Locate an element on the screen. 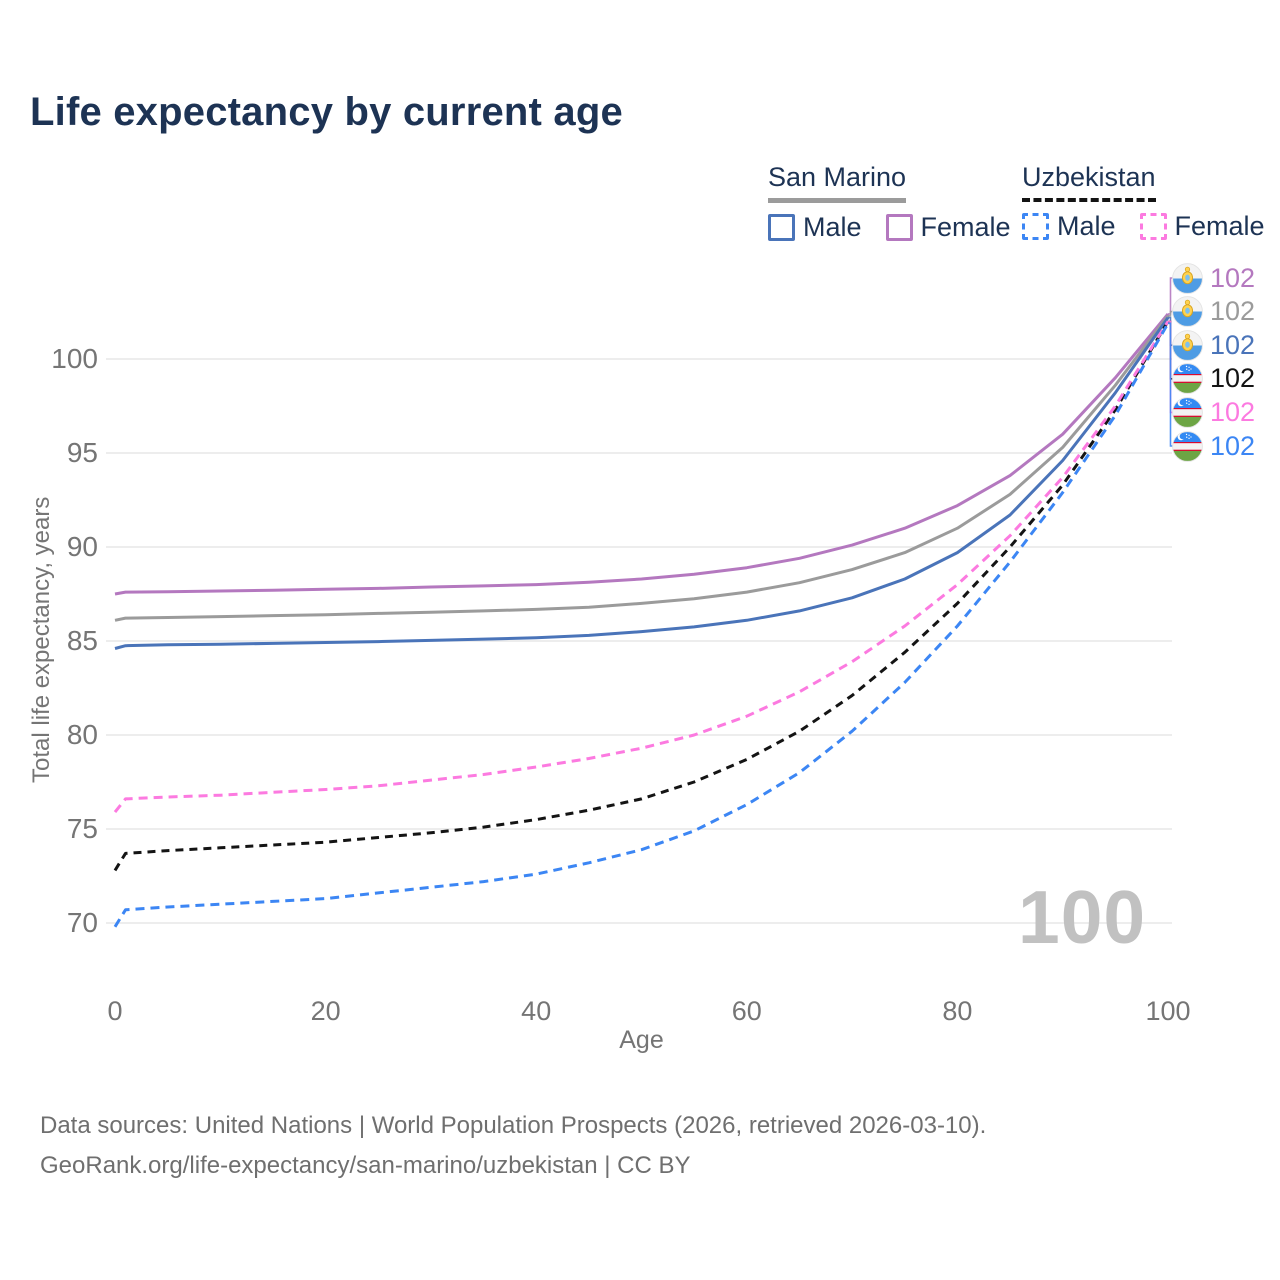 The height and width of the screenshot is (1280, 1280). end-label-row-uzbekistan-male: 102 is located at coordinates (1213, 446).